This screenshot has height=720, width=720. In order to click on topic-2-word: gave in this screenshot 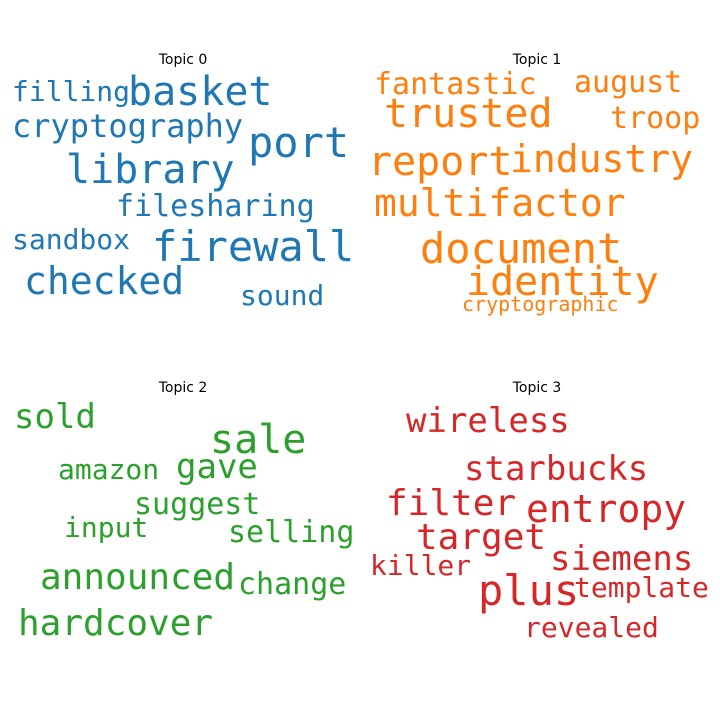, I will do `click(217, 467)`.